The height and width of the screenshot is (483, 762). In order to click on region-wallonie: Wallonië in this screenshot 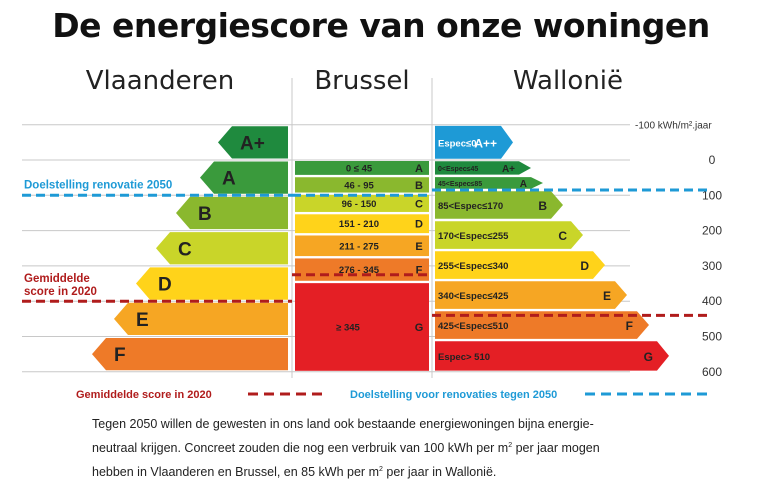, I will do `click(568, 81)`.